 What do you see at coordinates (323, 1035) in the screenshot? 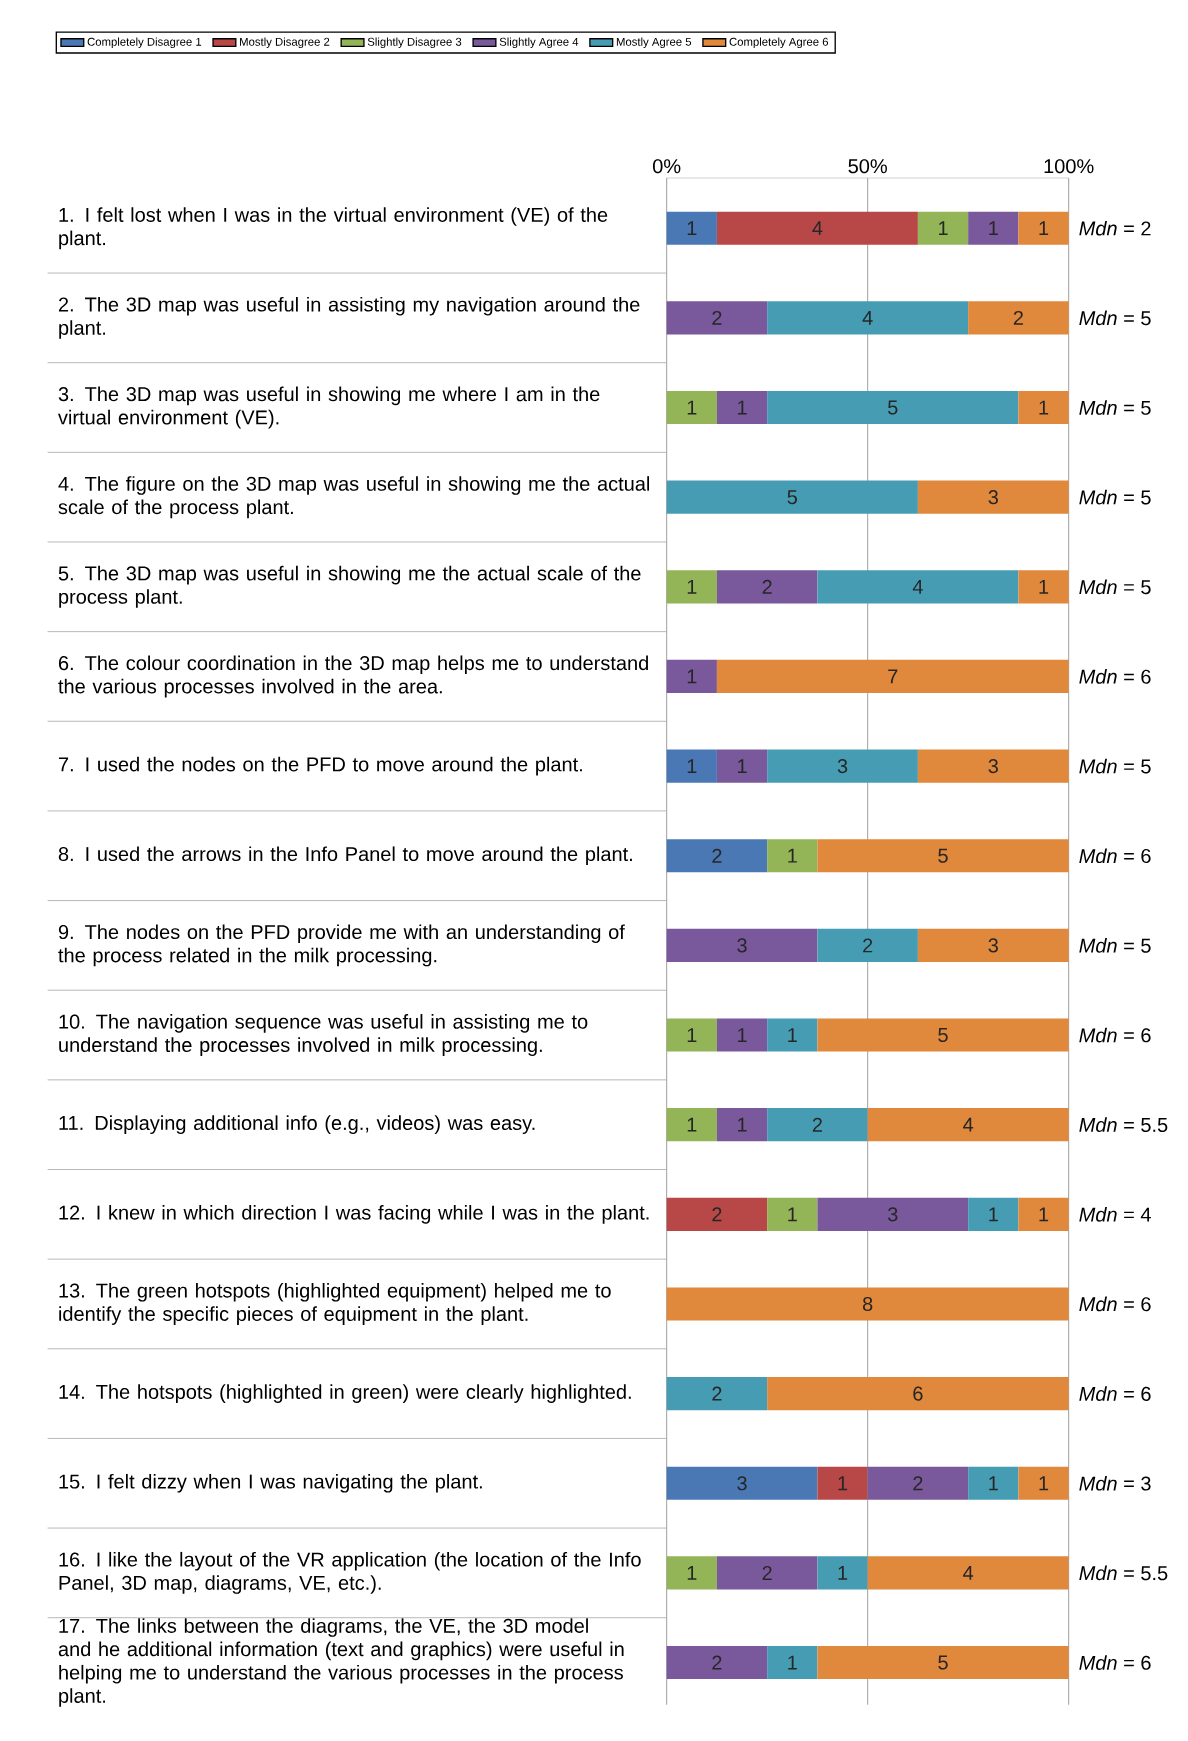
I see `y-tick-label: 10. The navigation sequence was useful in assisting me to understand the processes involved in milk processing.` at bounding box center [323, 1035].